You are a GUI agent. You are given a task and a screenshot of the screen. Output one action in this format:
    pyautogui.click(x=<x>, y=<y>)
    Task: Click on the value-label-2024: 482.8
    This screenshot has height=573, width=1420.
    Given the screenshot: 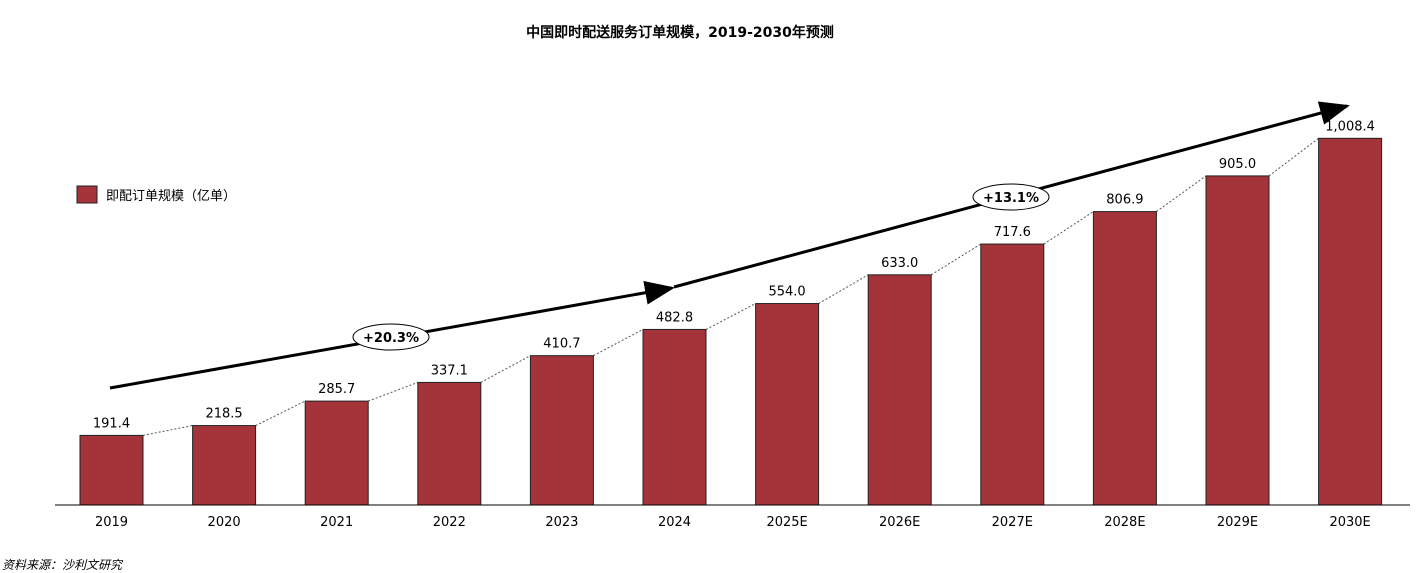 What is the action you would take?
    pyautogui.click(x=674, y=317)
    